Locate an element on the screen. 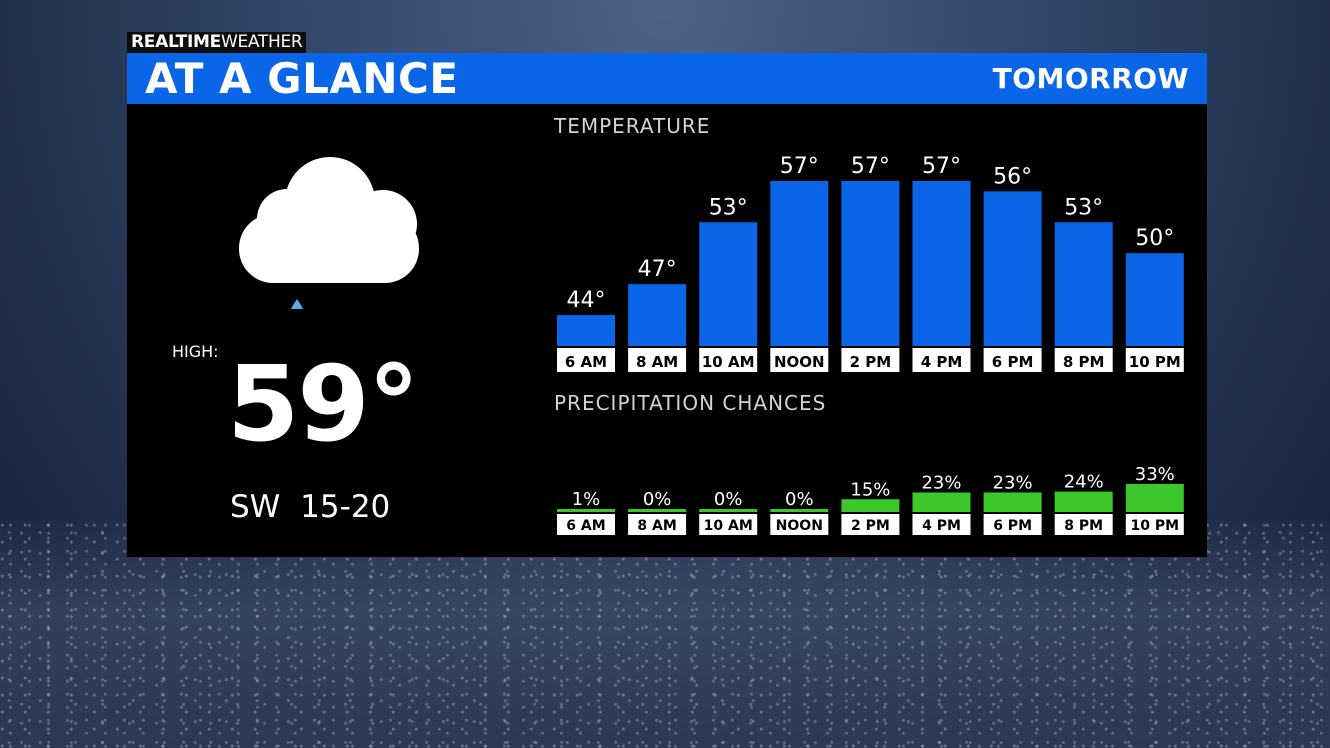 This screenshot has height=748, width=1330. brand-light: WEATHER is located at coordinates (261, 42).